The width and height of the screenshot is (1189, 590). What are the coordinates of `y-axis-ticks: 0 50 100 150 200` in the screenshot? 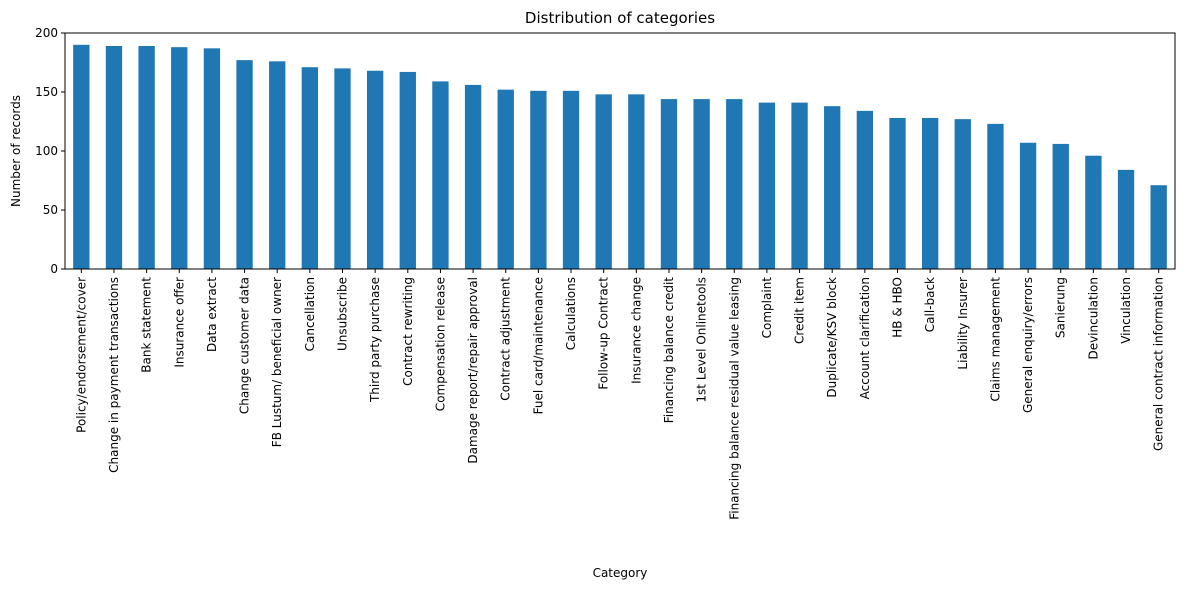 It's located at (50, 151).